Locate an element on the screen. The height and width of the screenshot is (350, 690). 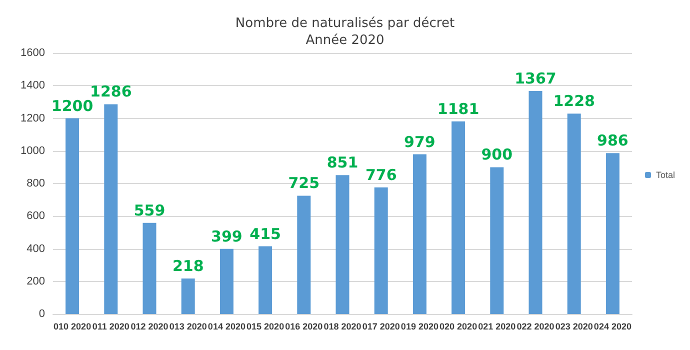
data-label: 986 is located at coordinates (612, 141).